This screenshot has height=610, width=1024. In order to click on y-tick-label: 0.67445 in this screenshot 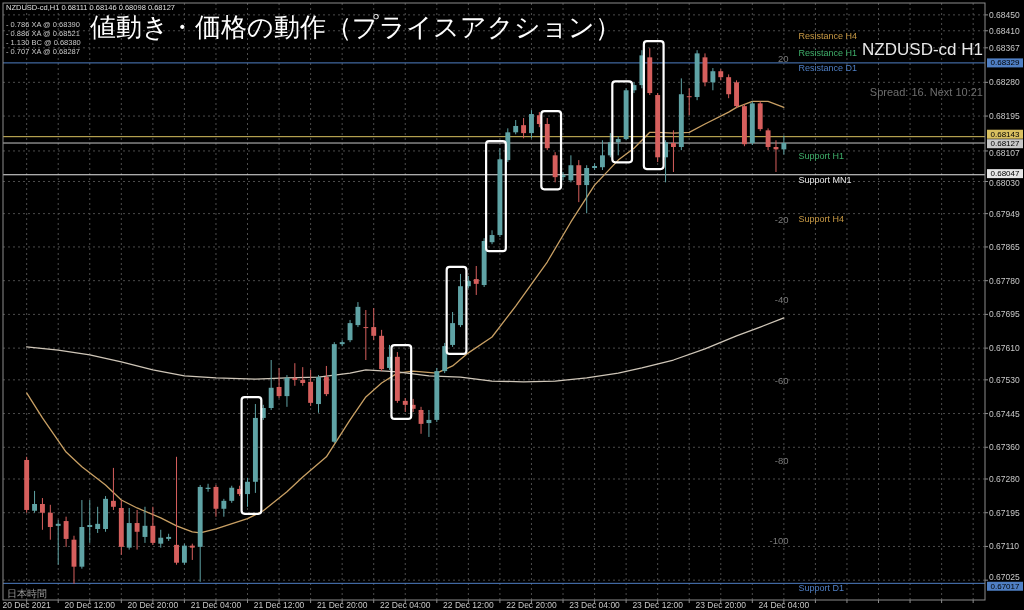, I will do `click(1004, 413)`.